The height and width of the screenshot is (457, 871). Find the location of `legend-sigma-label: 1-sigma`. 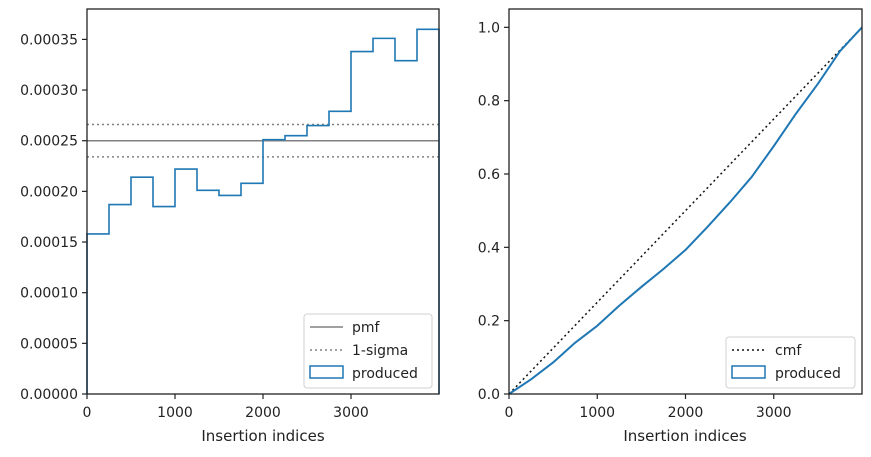

legend-sigma-label: 1-sigma is located at coordinates (380, 351).